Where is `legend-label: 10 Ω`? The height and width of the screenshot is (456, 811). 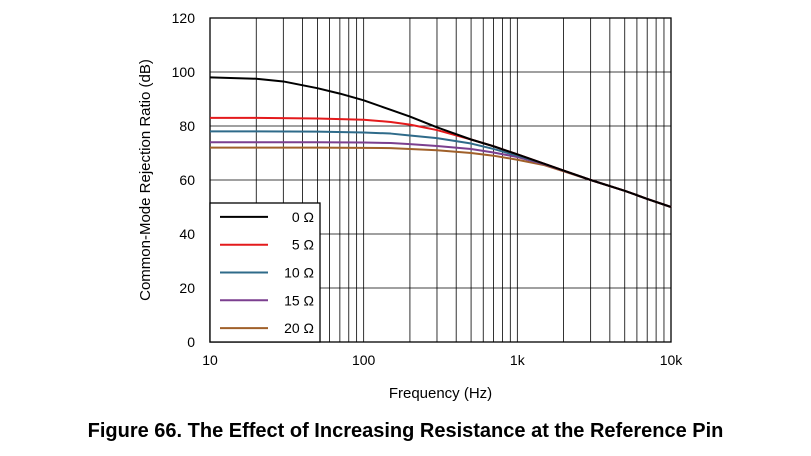
legend-label: 10 Ω is located at coordinates (299, 273).